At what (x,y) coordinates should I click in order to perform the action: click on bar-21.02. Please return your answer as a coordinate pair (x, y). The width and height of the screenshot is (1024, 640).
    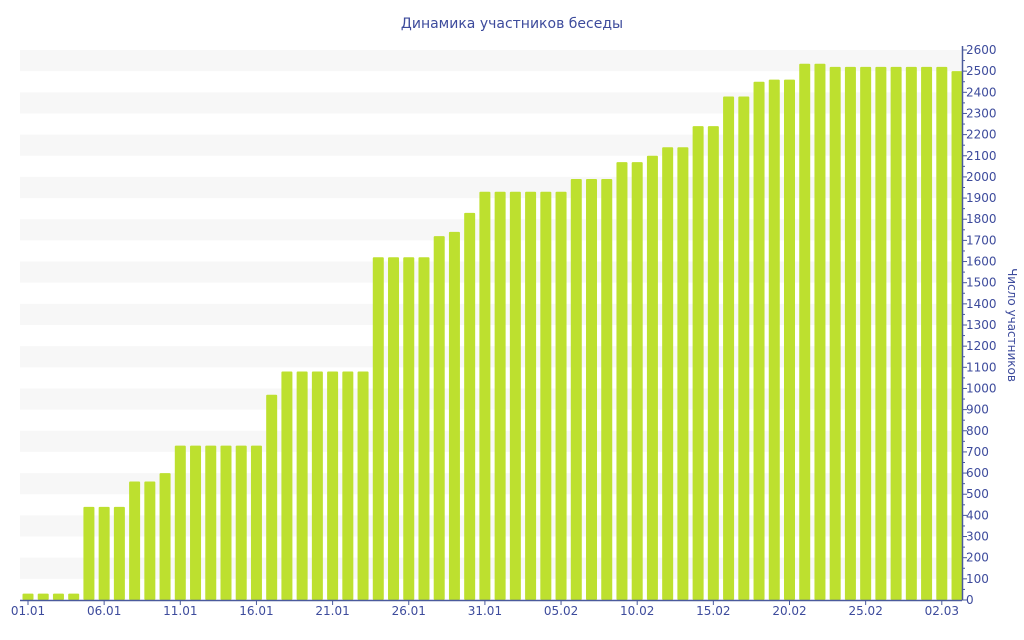
    Looking at the image, I should click on (805, 331).